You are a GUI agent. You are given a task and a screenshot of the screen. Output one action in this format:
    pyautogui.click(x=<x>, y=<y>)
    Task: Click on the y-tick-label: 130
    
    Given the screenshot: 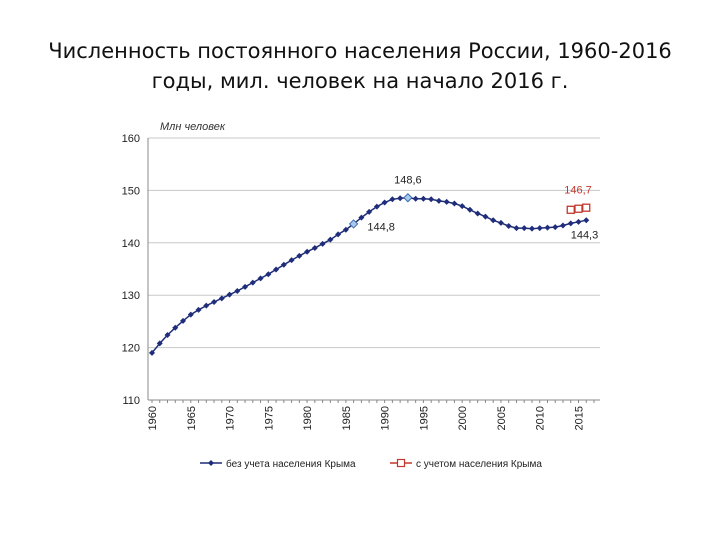 What is the action you would take?
    pyautogui.click(x=131, y=296)
    